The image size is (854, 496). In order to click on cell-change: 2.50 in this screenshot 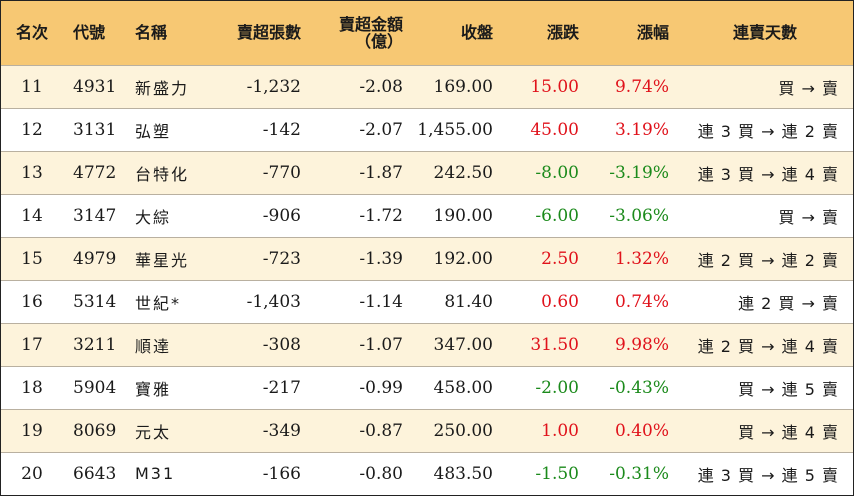, I will do `click(542, 258)`.